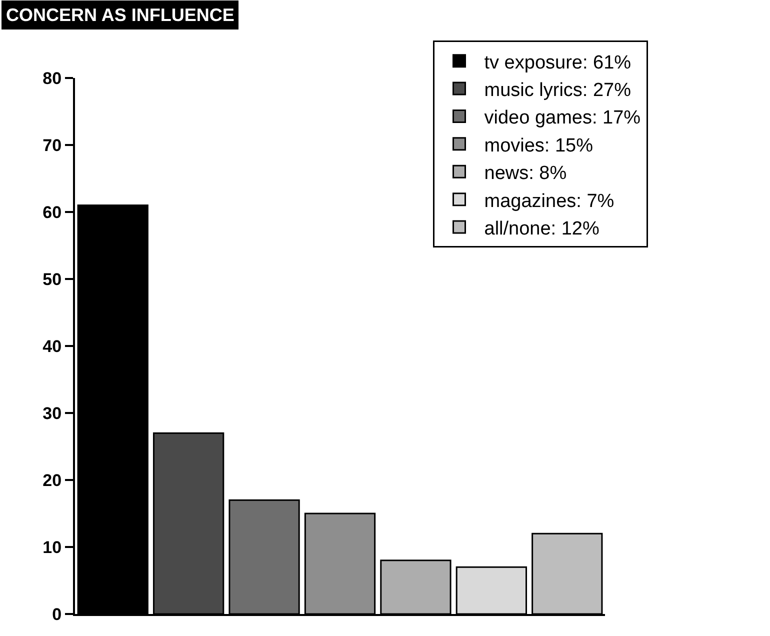  What do you see at coordinates (52, 78) in the screenshot?
I see `y-tick-label: 80` at bounding box center [52, 78].